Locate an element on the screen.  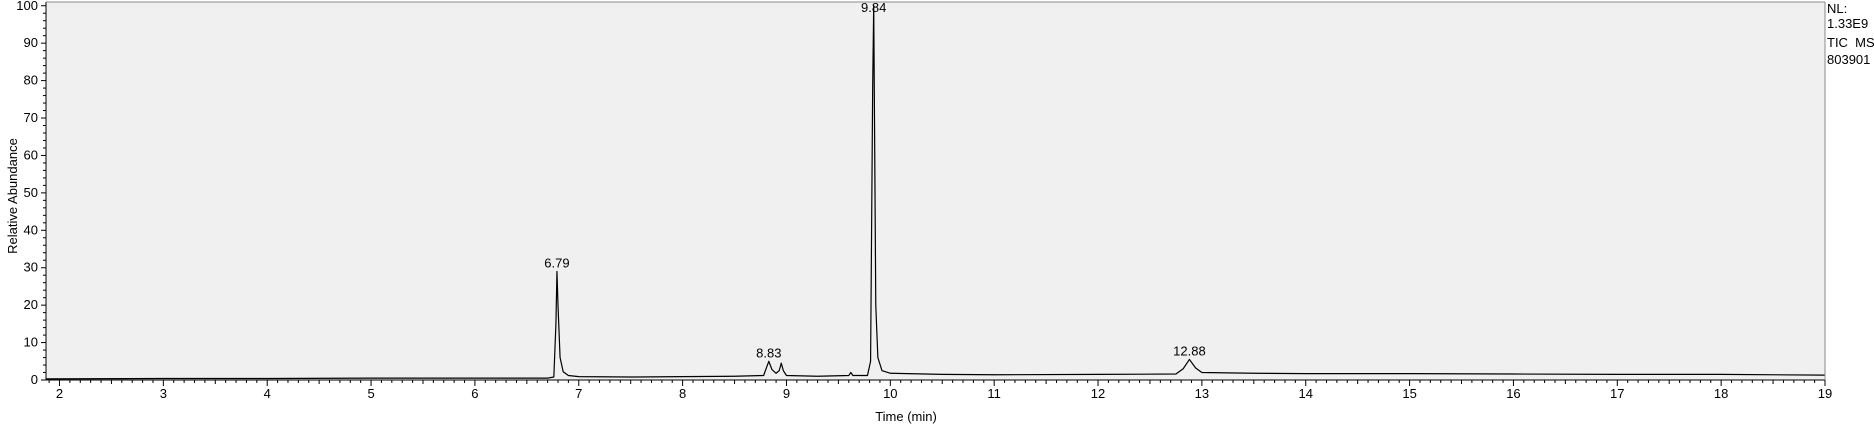
info-box: NL: 1.33E9 TIC MS 803901 is located at coordinates (1850, 34).